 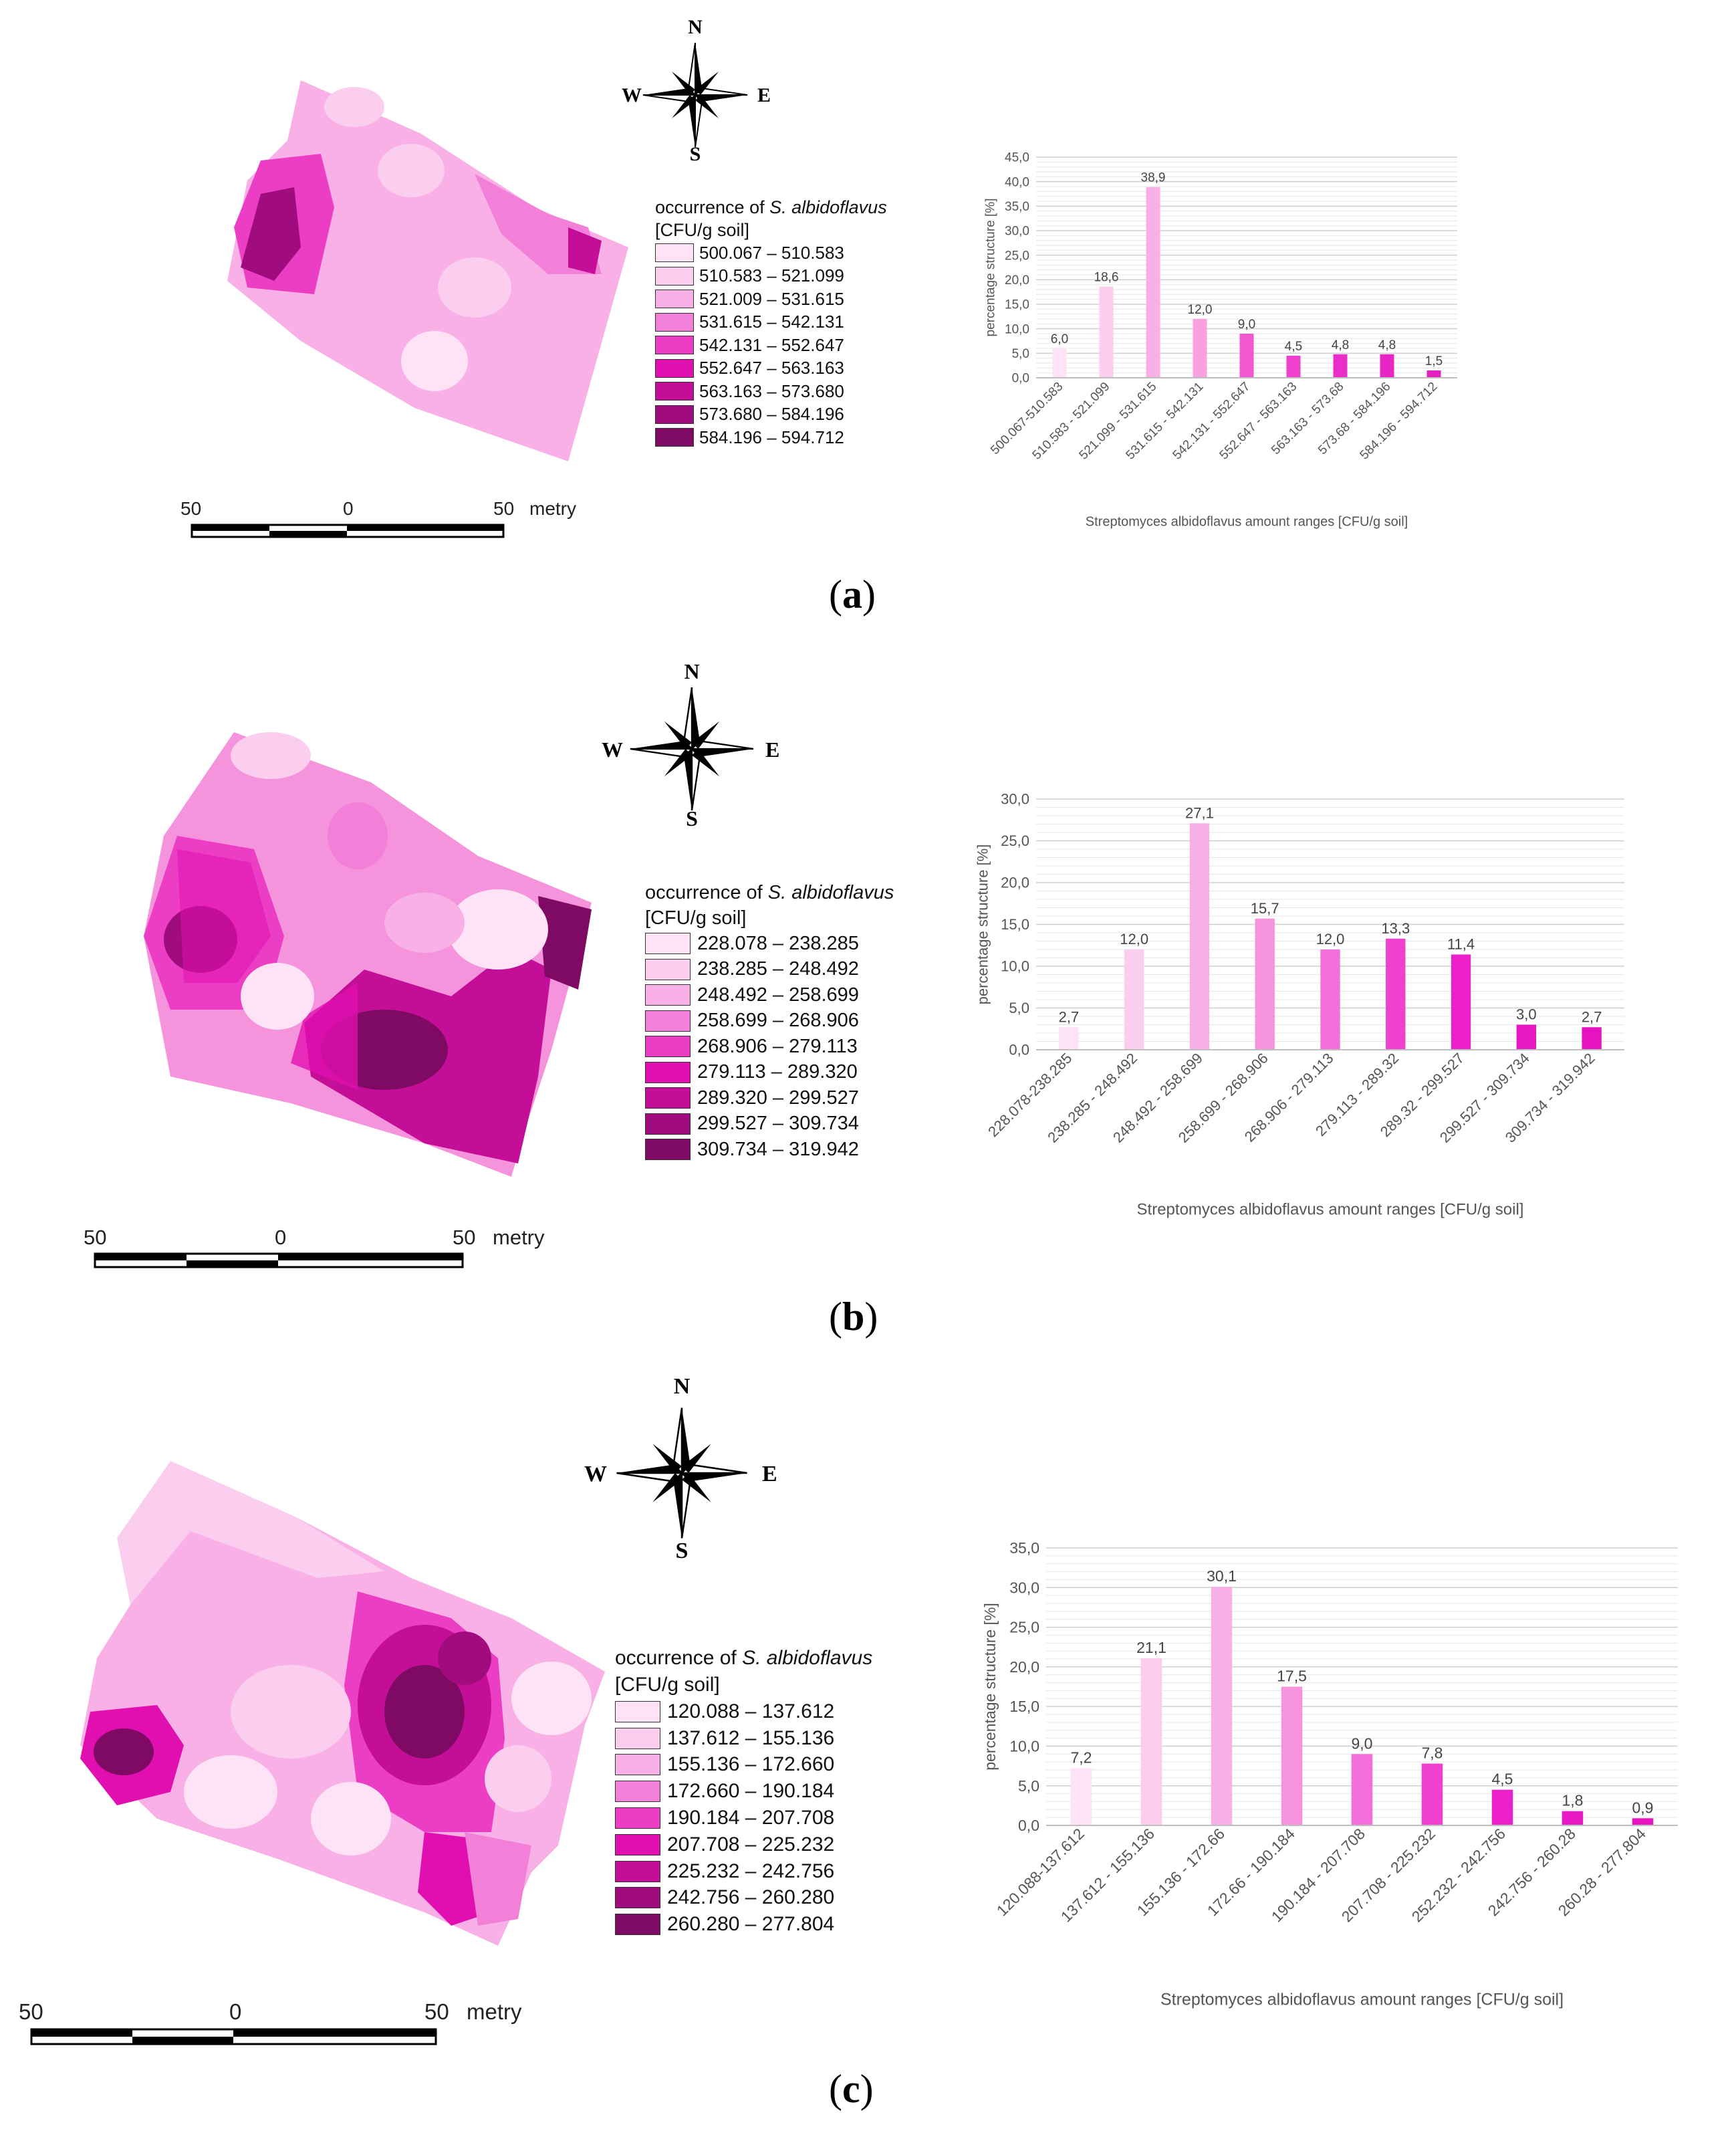 I want to click on legend-range-label: 242.756 – 260.280, so click(x=751, y=1897).